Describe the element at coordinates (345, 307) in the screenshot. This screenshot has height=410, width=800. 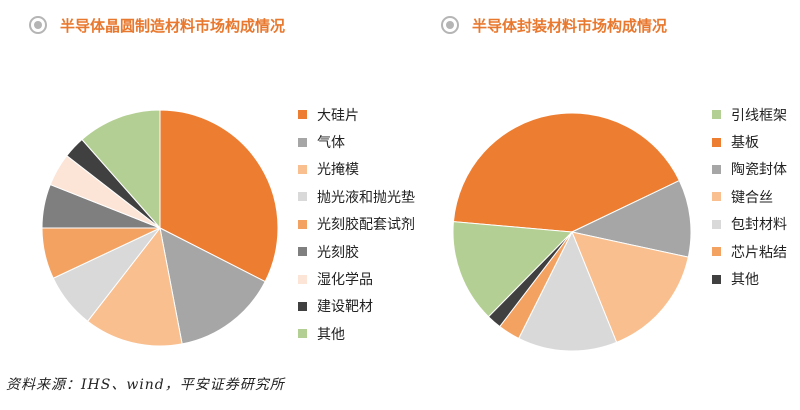
I see `legend-label: 建设靶材` at that location.